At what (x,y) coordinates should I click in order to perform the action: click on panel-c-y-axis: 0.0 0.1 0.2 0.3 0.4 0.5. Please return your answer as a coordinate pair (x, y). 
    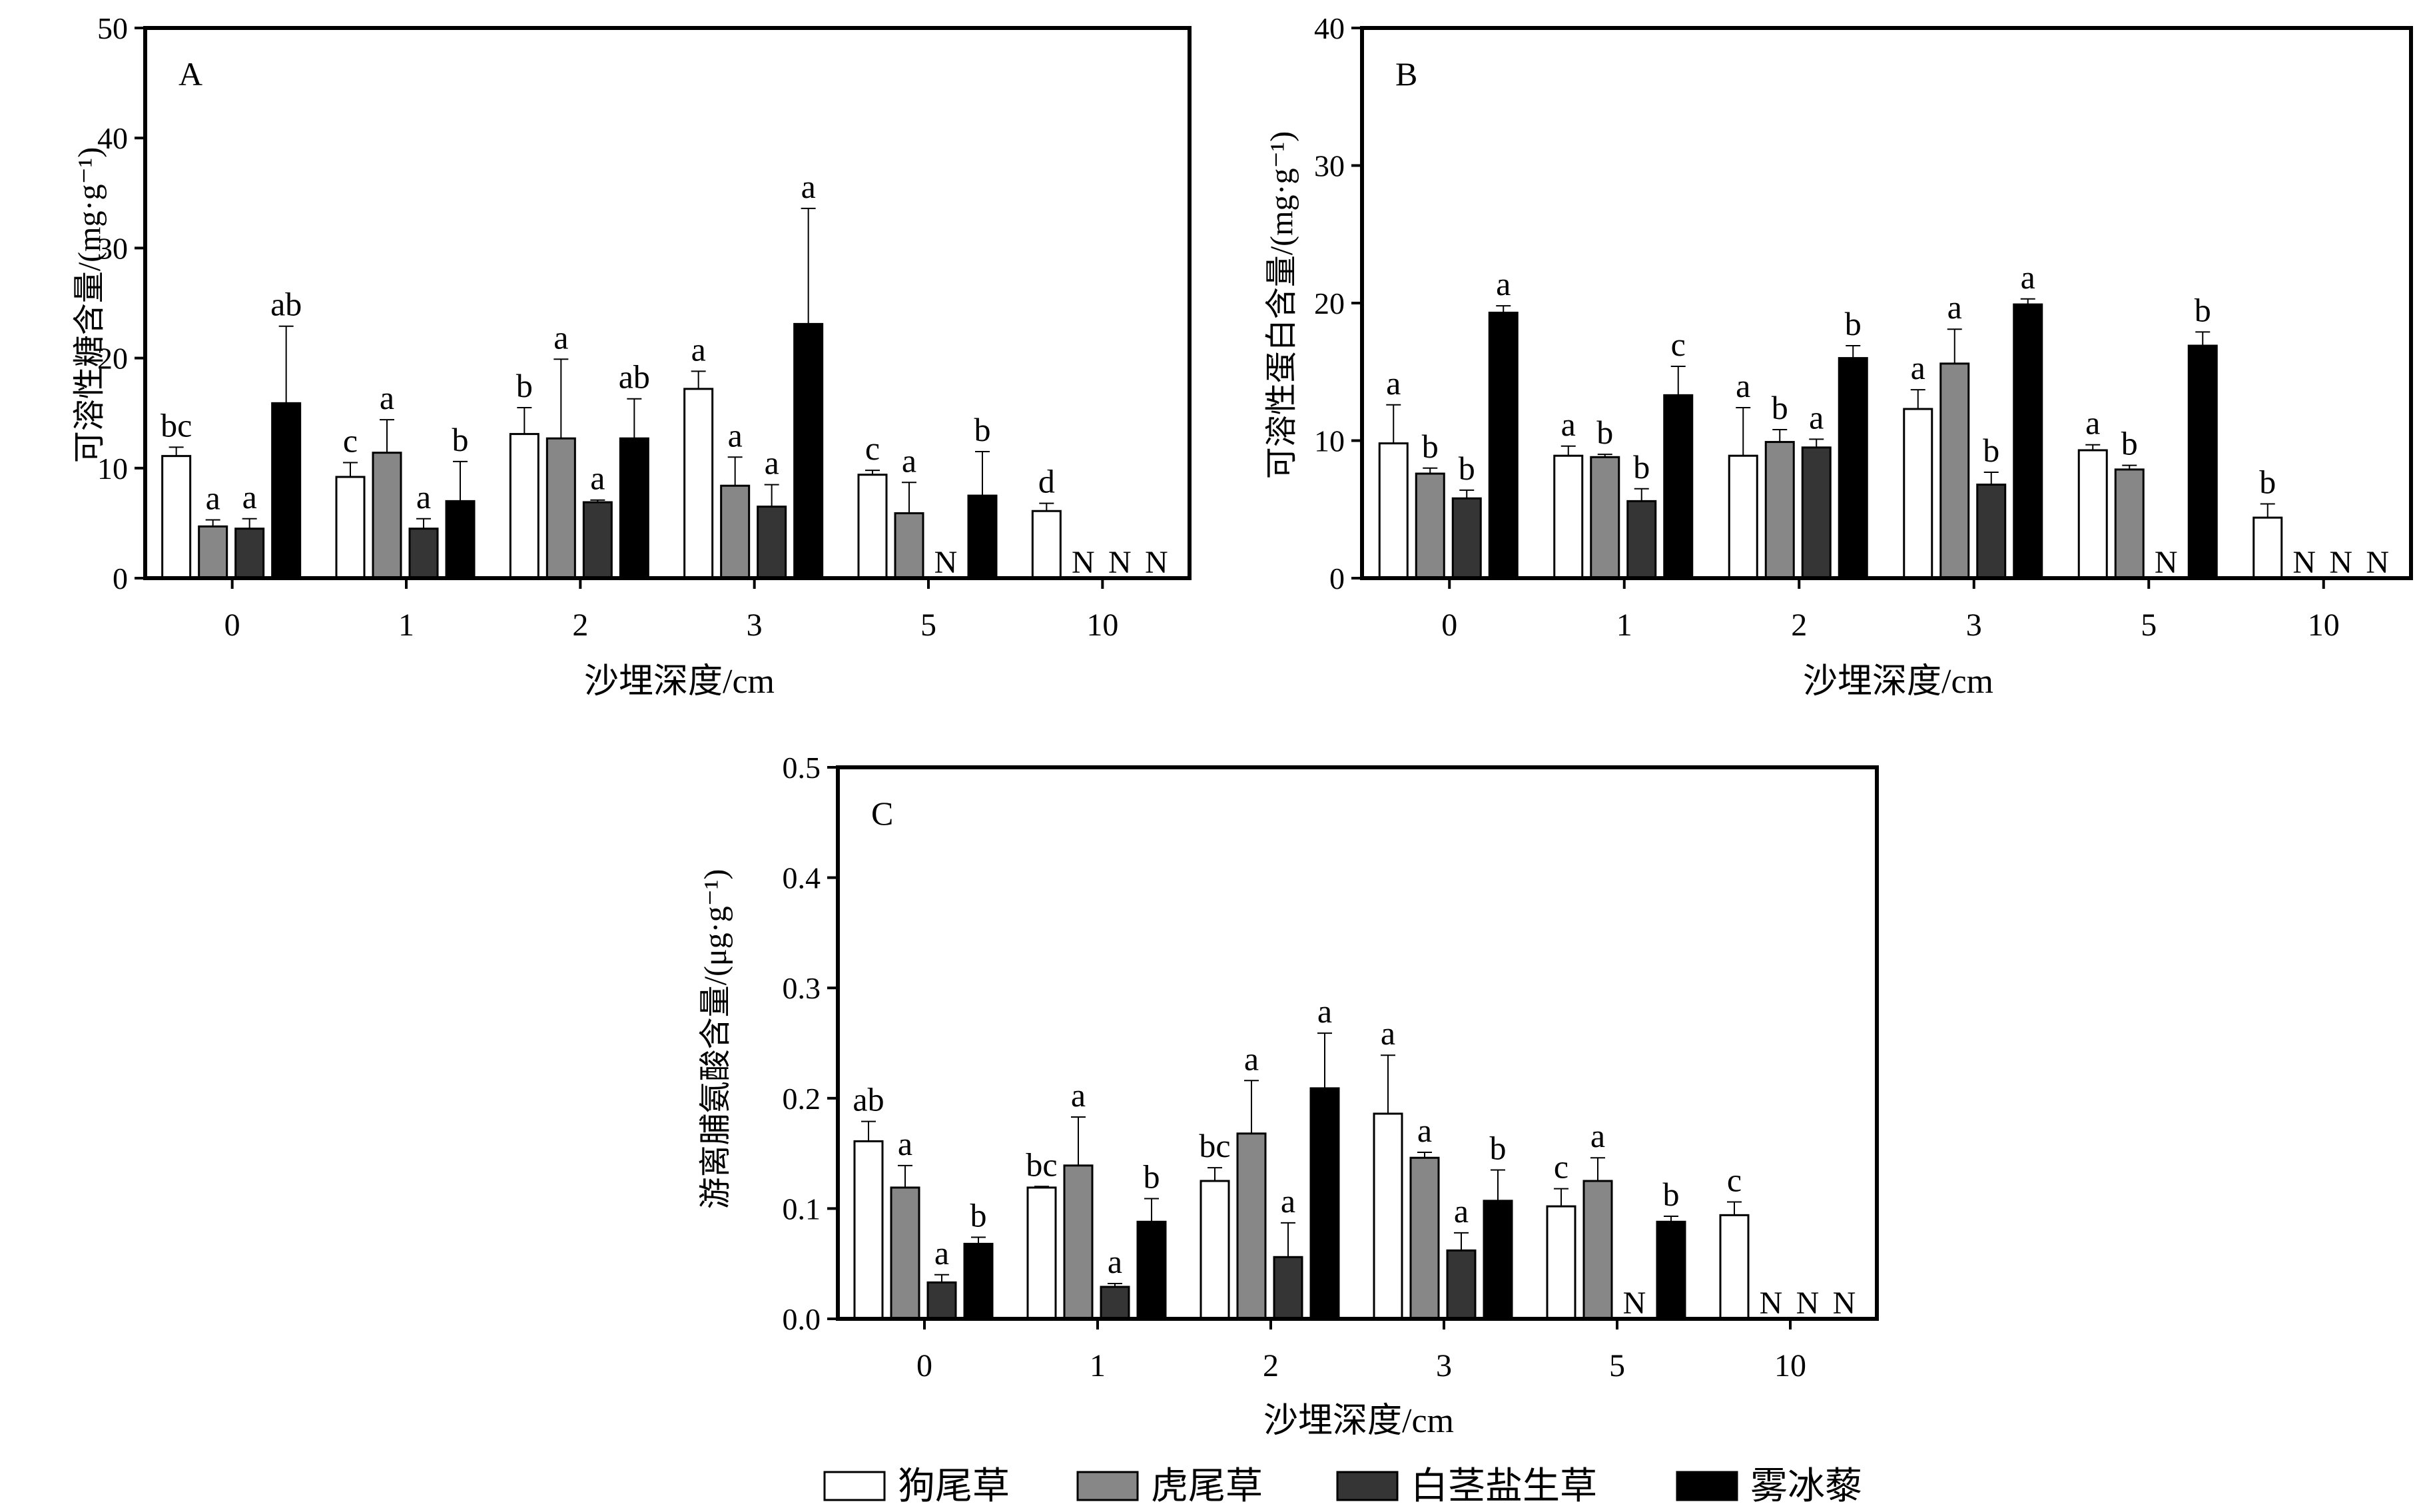
    Looking at the image, I should click on (810, 1044).